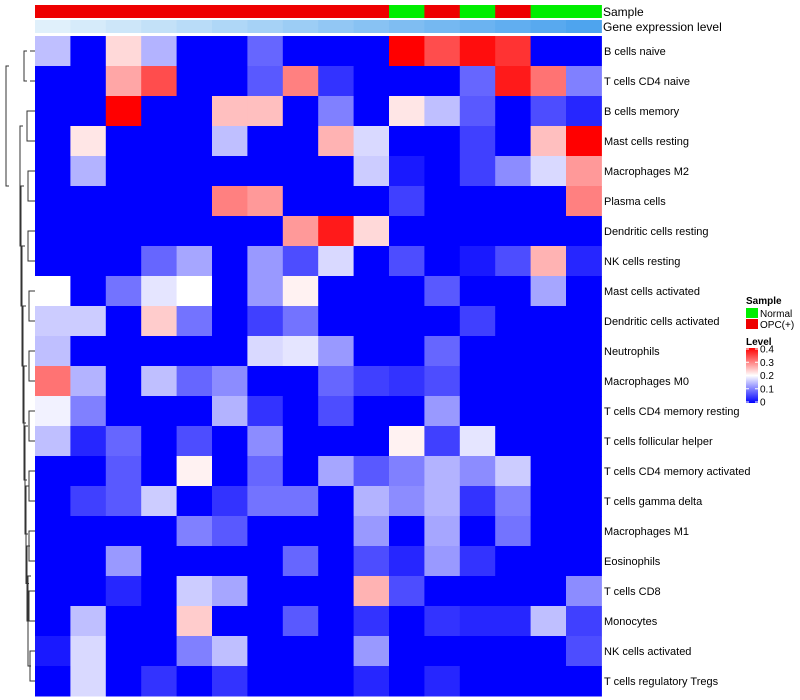 This screenshot has height=700, width=800. Describe the element at coordinates (767, 363) in the screenshot. I see `legend-level-tick-label: 0.3` at that location.